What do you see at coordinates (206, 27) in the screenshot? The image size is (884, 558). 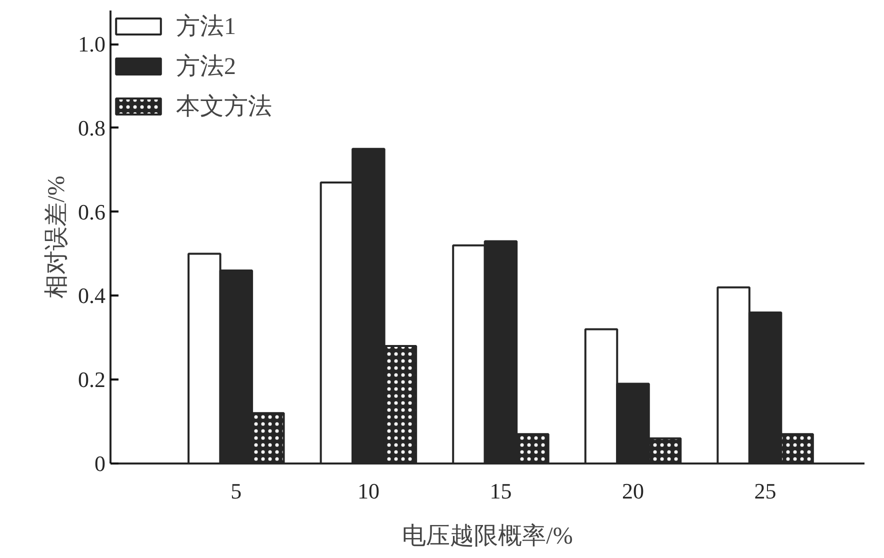 I see `legend-label: 方法1` at bounding box center [206, 27].